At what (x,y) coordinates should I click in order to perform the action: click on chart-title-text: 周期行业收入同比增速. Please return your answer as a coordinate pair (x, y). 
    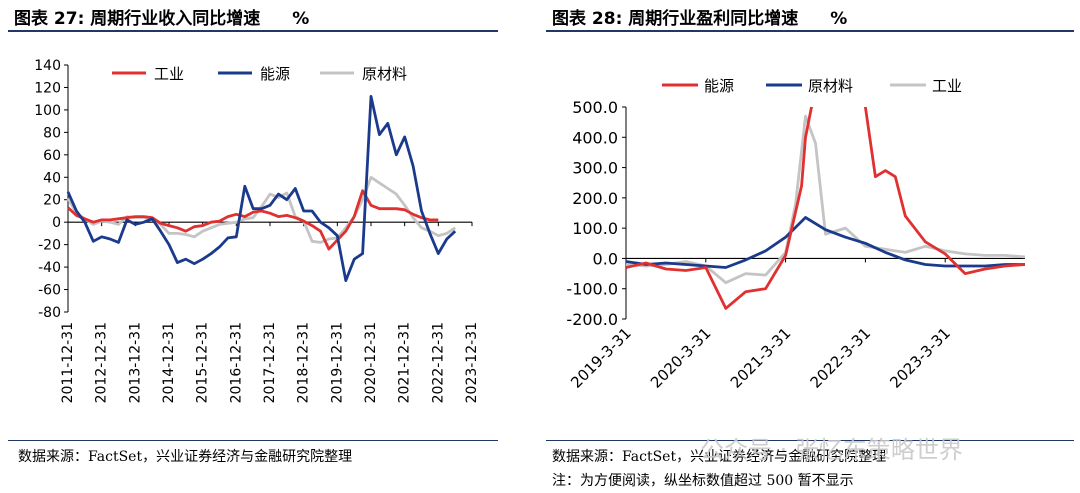
    Looking at the image, I should click on (175, 19).